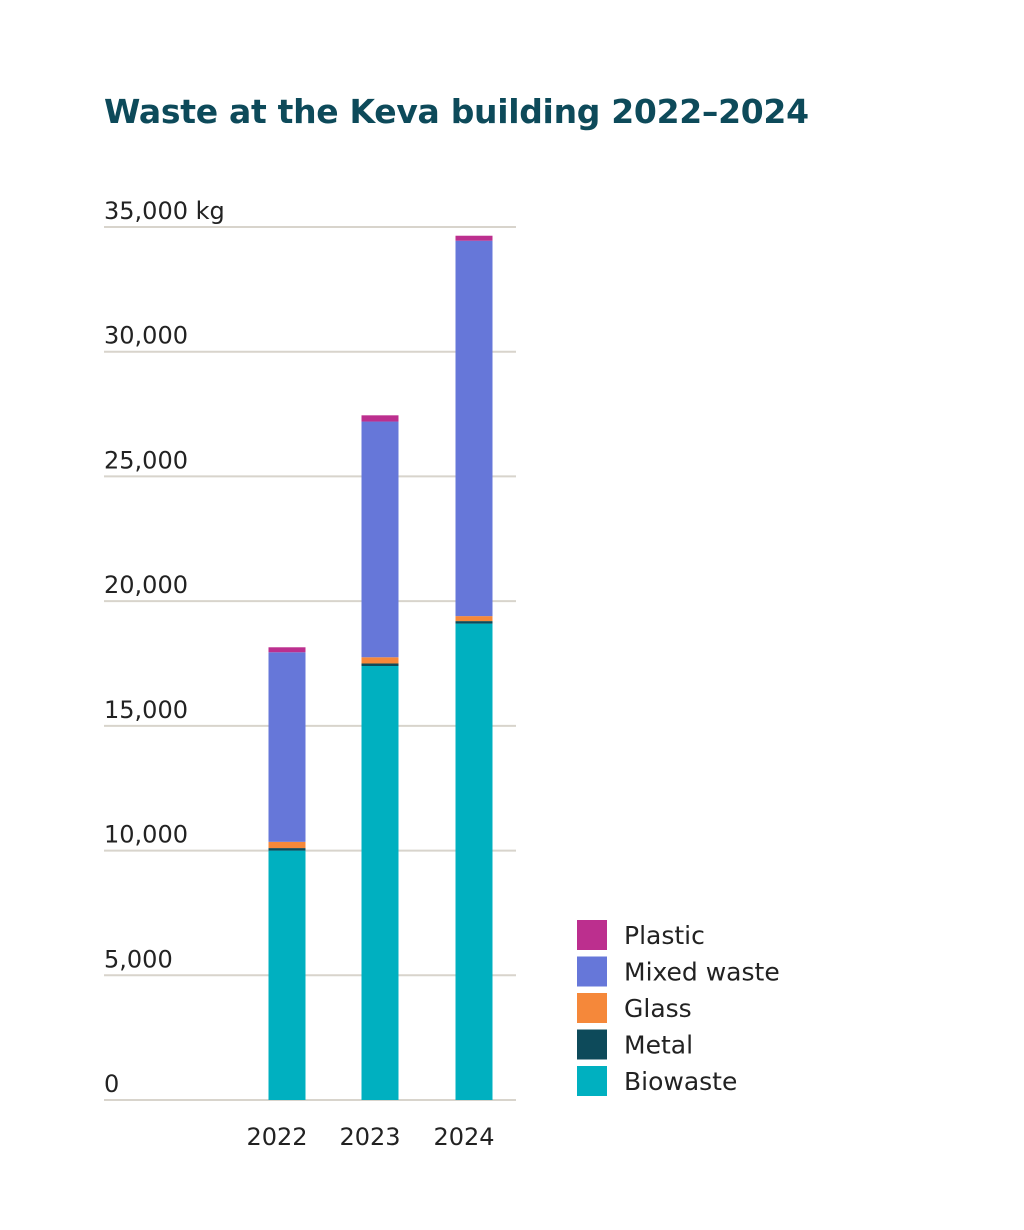 The image size is (1024, 1230). What do you see at coordinates (146, 585) in the screenshot?
I see `y-tick-label: 20,000` at bounding box center [146, 585].